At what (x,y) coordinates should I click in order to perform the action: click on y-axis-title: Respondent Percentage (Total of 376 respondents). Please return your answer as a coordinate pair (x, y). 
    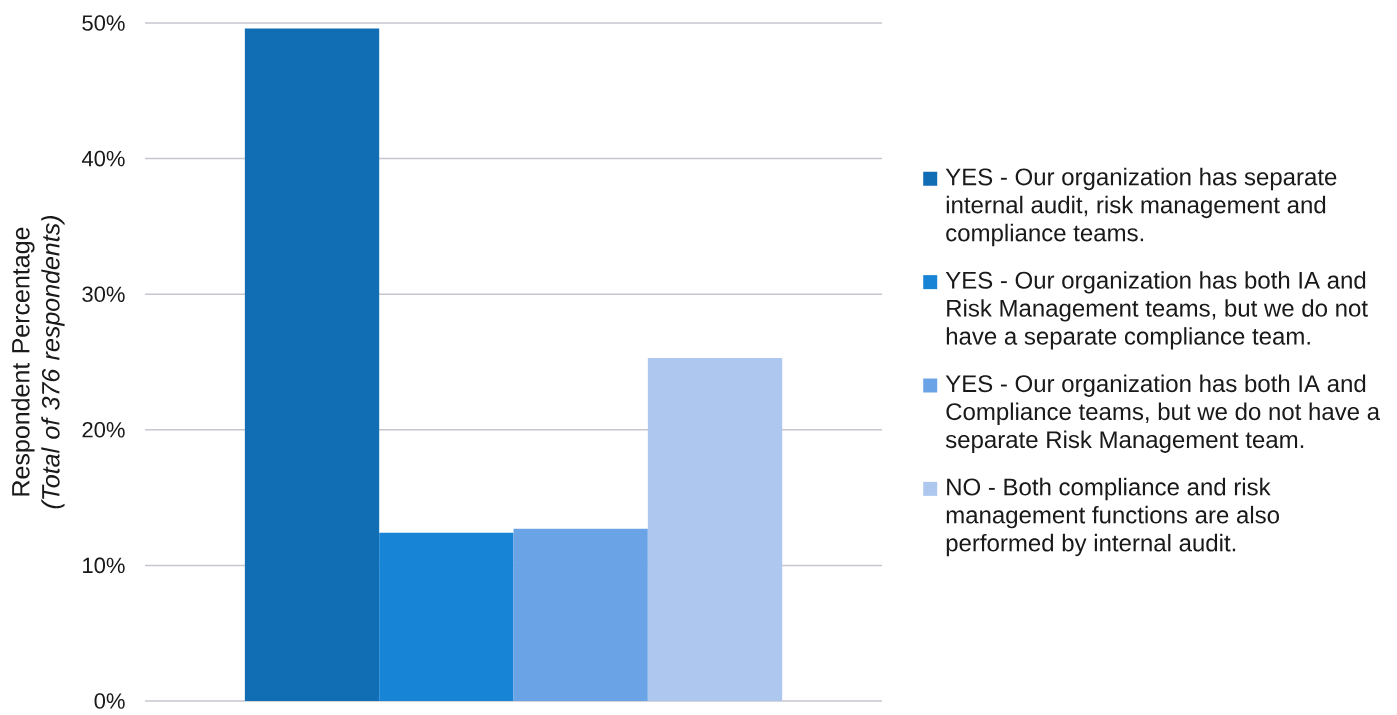
    Looking at the image, I should click on (38, 362).